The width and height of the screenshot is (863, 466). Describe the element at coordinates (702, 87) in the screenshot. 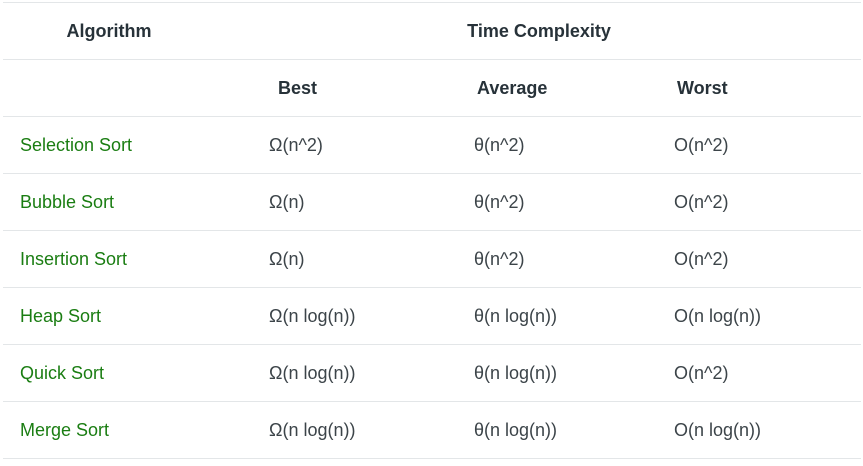

I see `header-worst: Worst` at that location.